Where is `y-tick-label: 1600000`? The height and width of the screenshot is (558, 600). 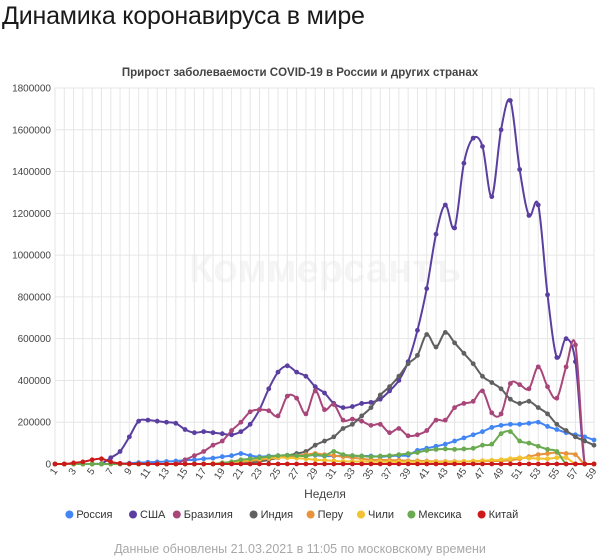 y-tick-label: 1600000 is located at coordinates (31, 130).